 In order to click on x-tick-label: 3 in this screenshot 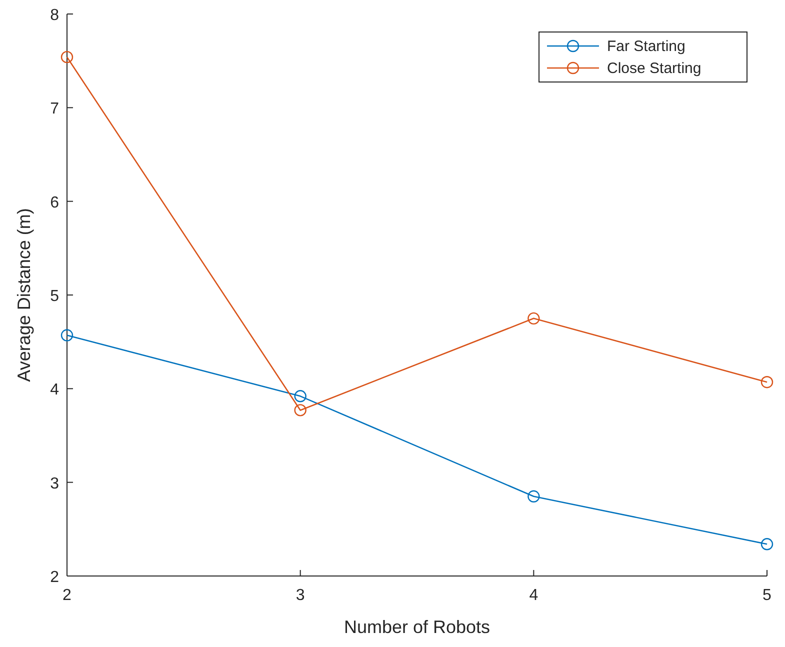, I will do `click(300, 595)`.